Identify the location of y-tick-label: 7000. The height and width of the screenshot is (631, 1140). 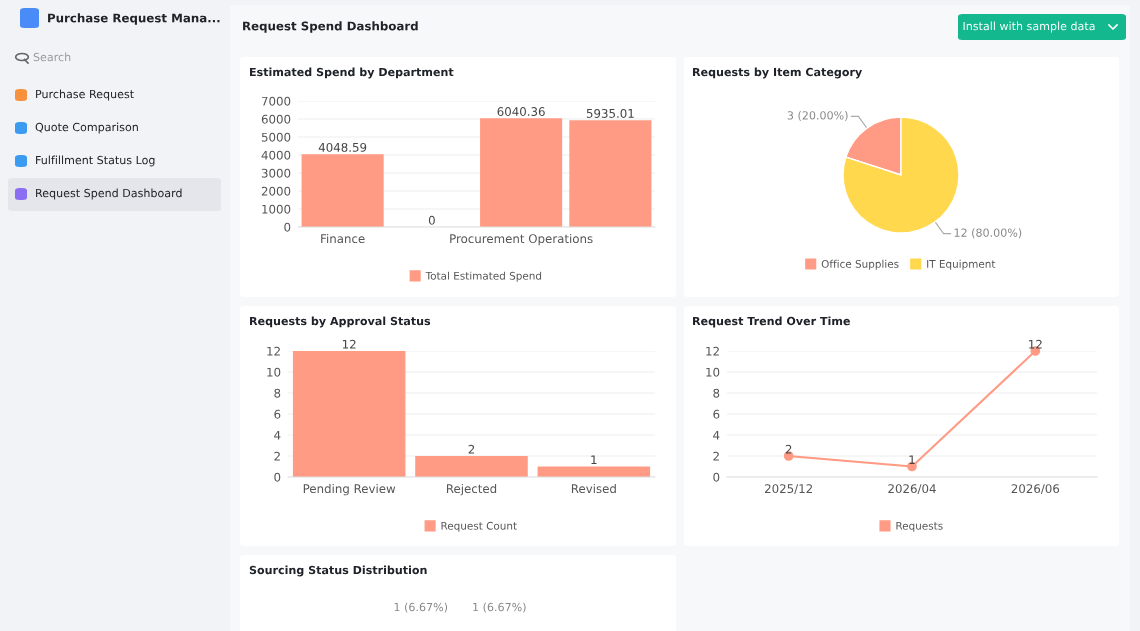
(276, 101).